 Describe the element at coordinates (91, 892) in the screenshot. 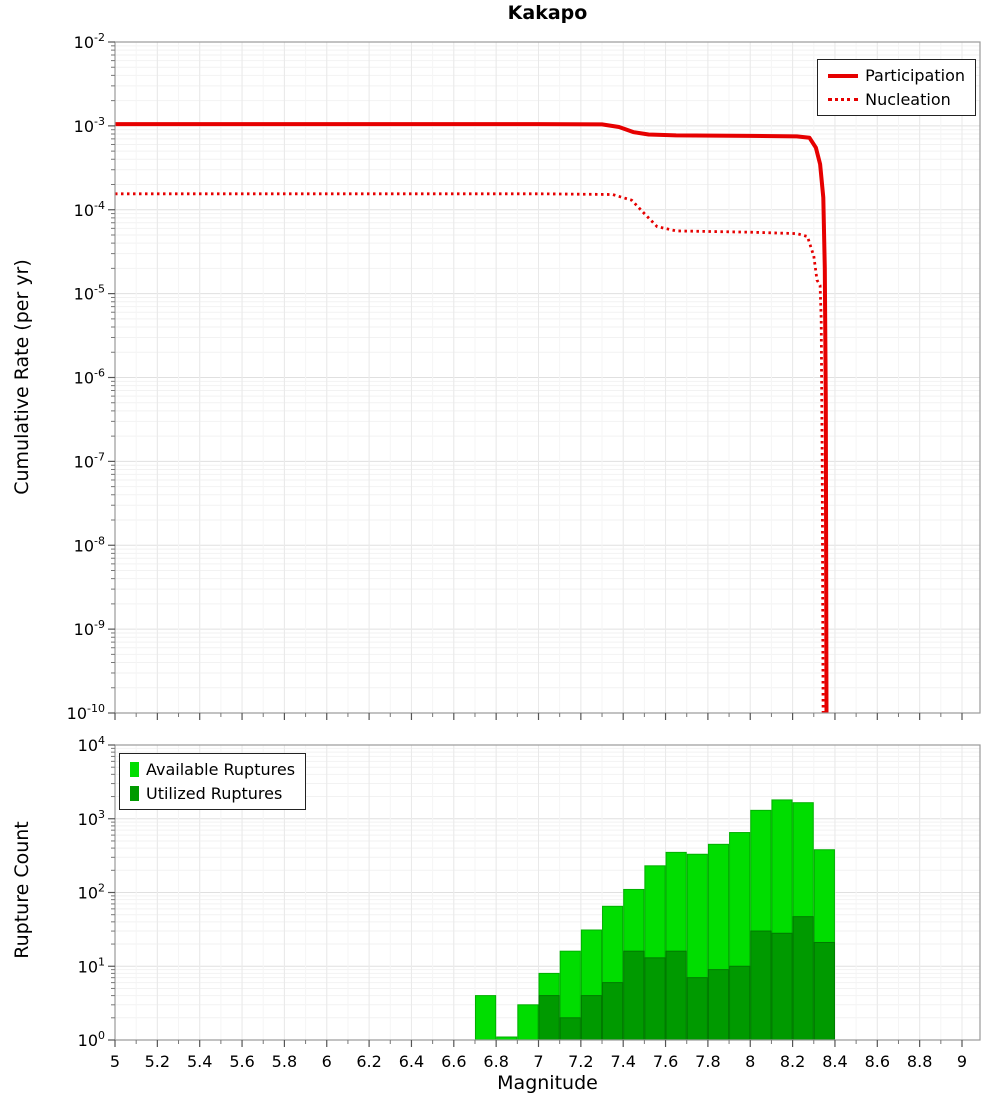

I see `svg-text: 10²` at that location.